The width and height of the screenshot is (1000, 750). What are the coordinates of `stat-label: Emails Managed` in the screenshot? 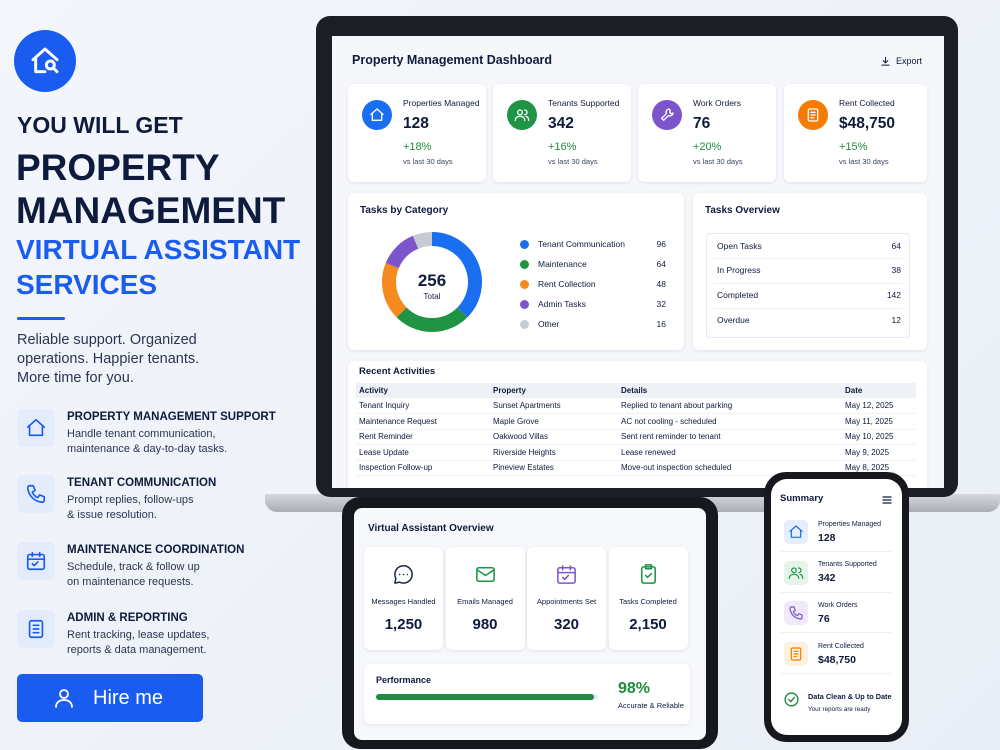 It's located at (485, 602).